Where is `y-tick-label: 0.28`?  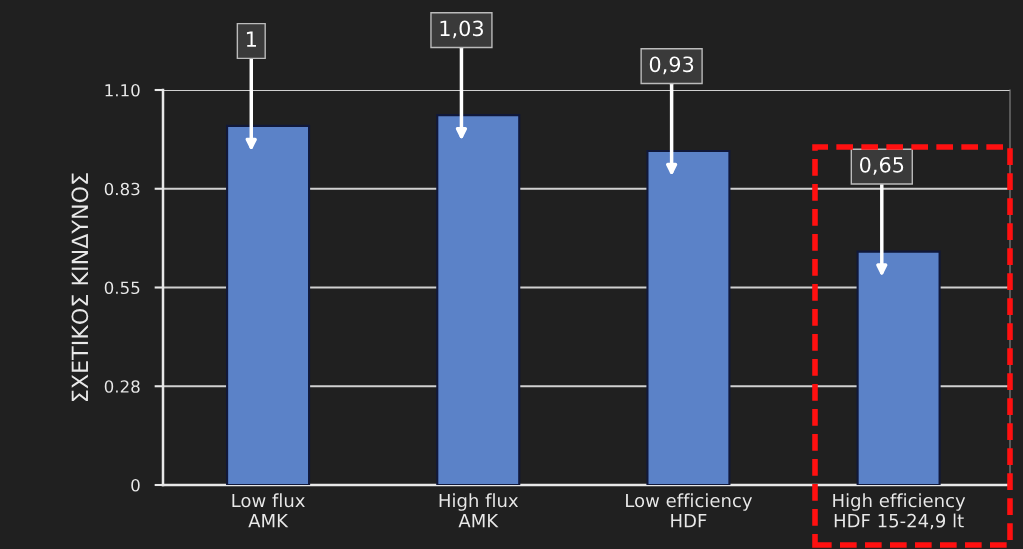
y-tick-label: 0.28 is located at coordinates (122, 386).